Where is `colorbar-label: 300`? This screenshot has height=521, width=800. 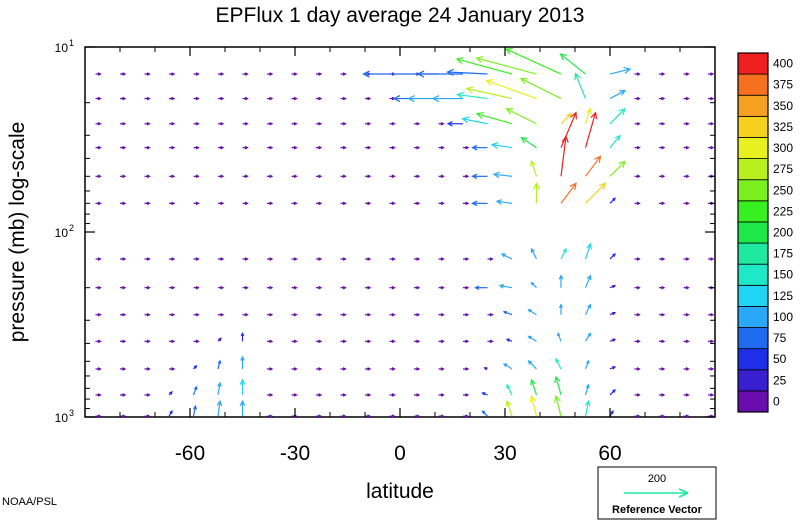 colorbar-label: 300 is located at coordinates (783, 148).